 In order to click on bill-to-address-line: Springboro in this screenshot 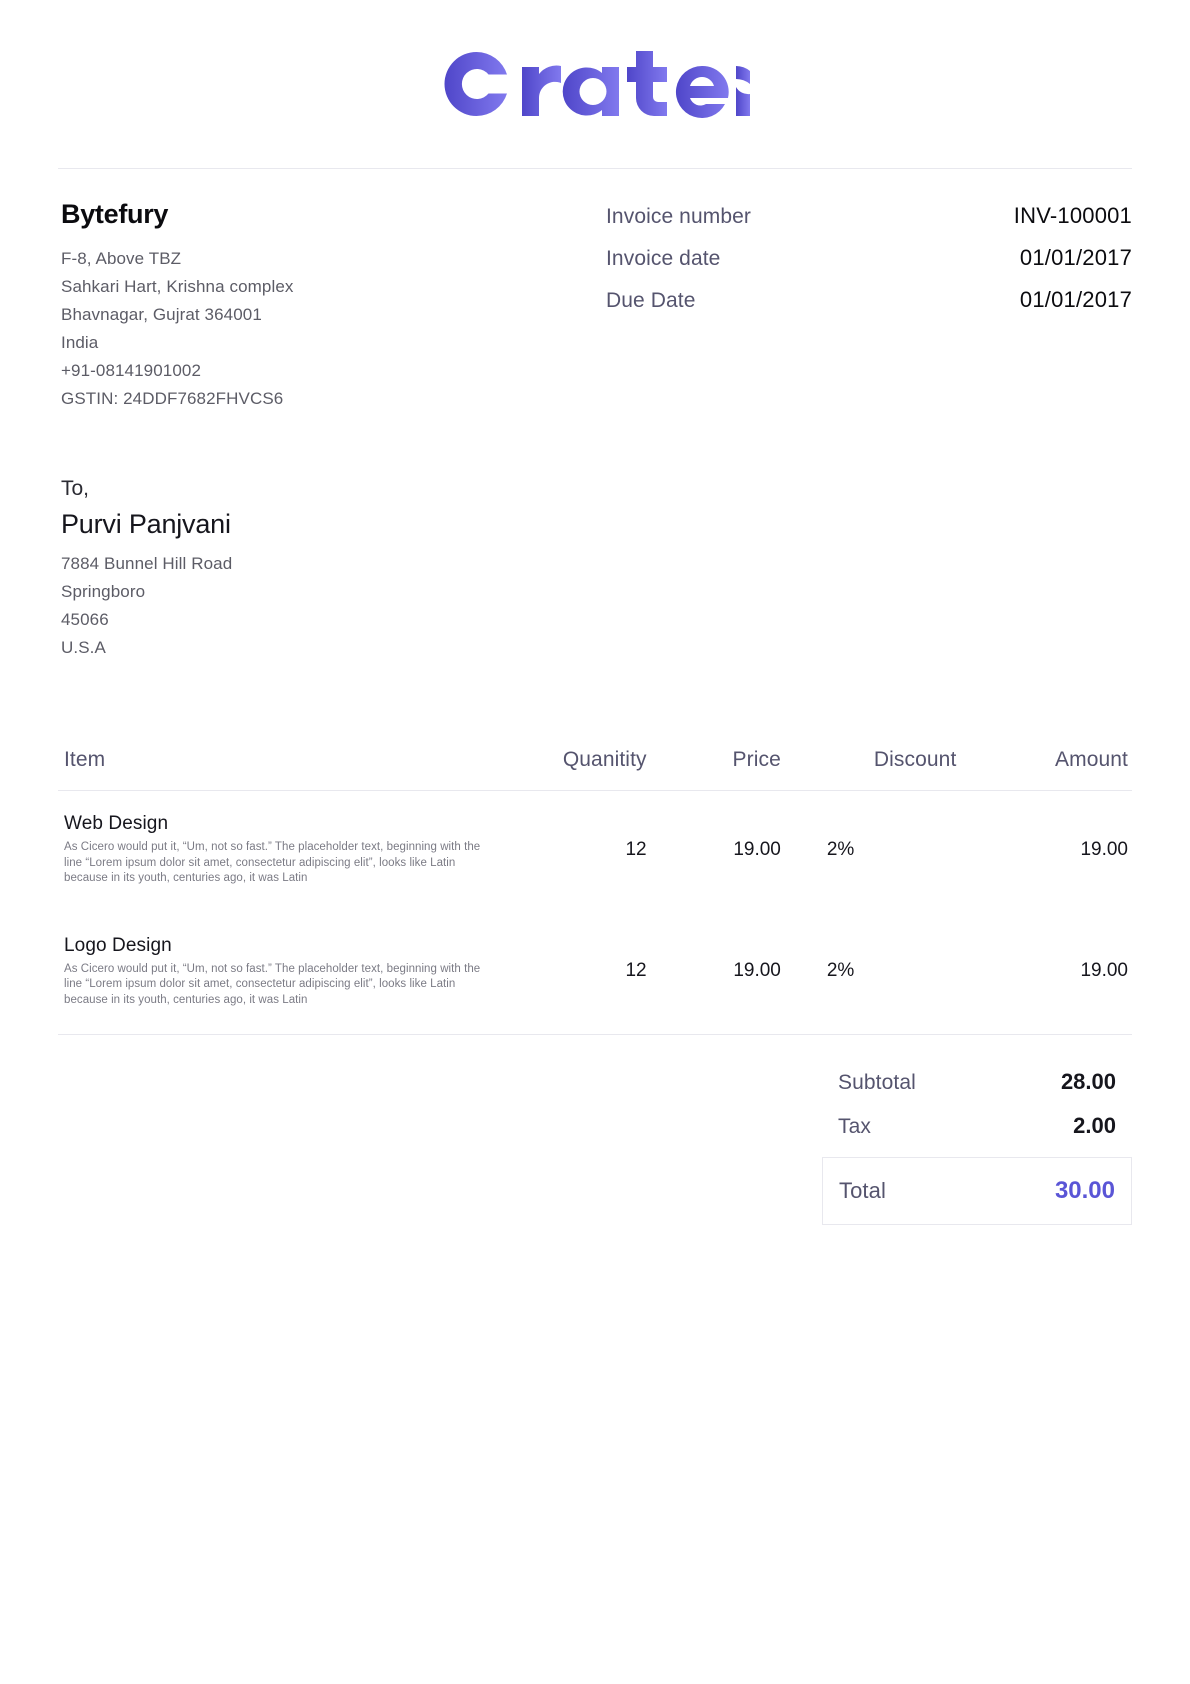, I will do `click(103, 591)`.